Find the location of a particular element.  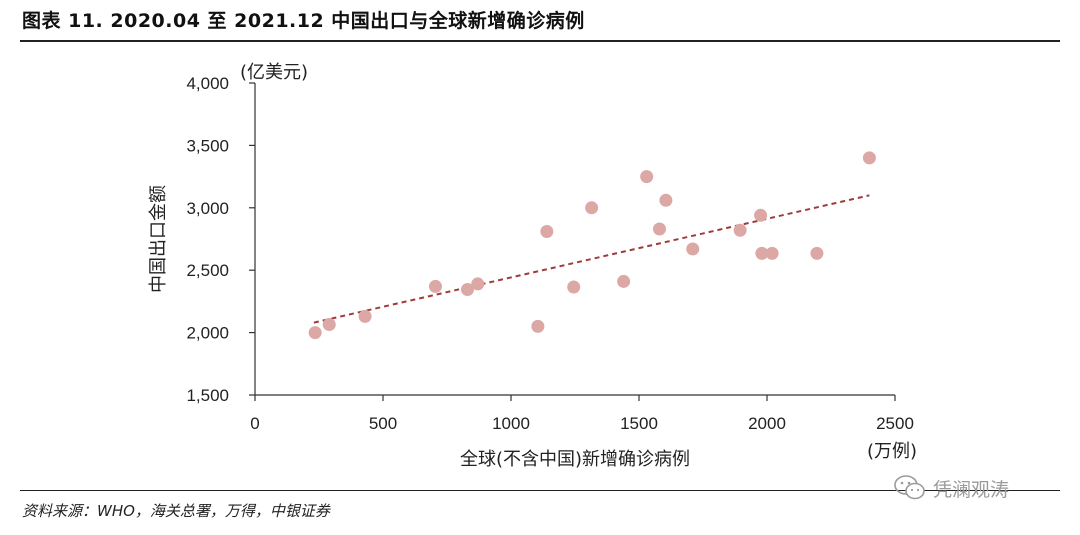

x-axis-ticks: 0 500 1000 1500 2000 2500 is located at coordinates (582, 414).